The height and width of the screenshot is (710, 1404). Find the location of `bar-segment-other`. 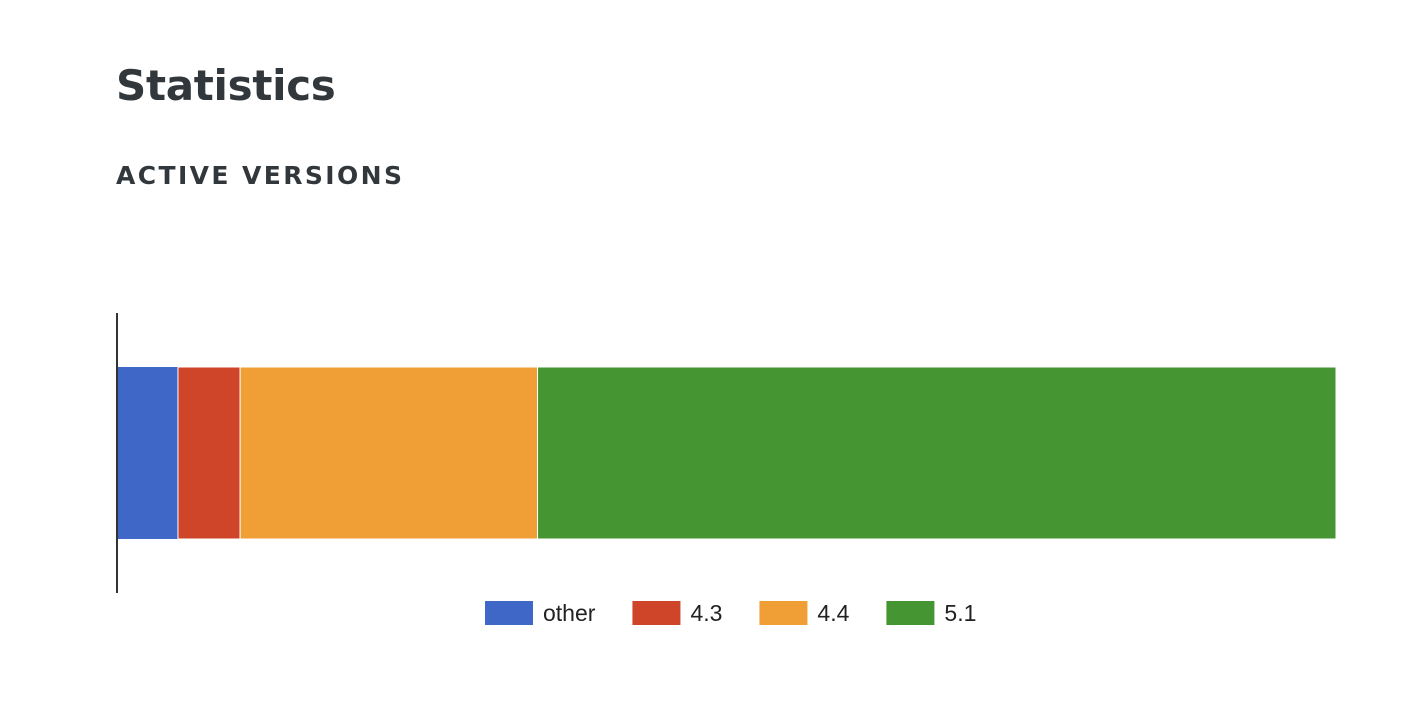

bar-segment-other is located at coordinates (147, 453).